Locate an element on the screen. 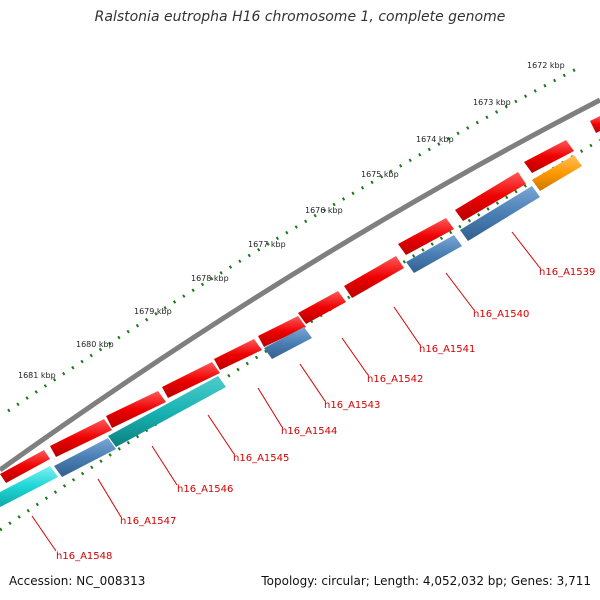 The height and width of the screenshot is (600, 600). gene-label-h16-a1546: h16_A1546 is located at coordinates (205, 489).